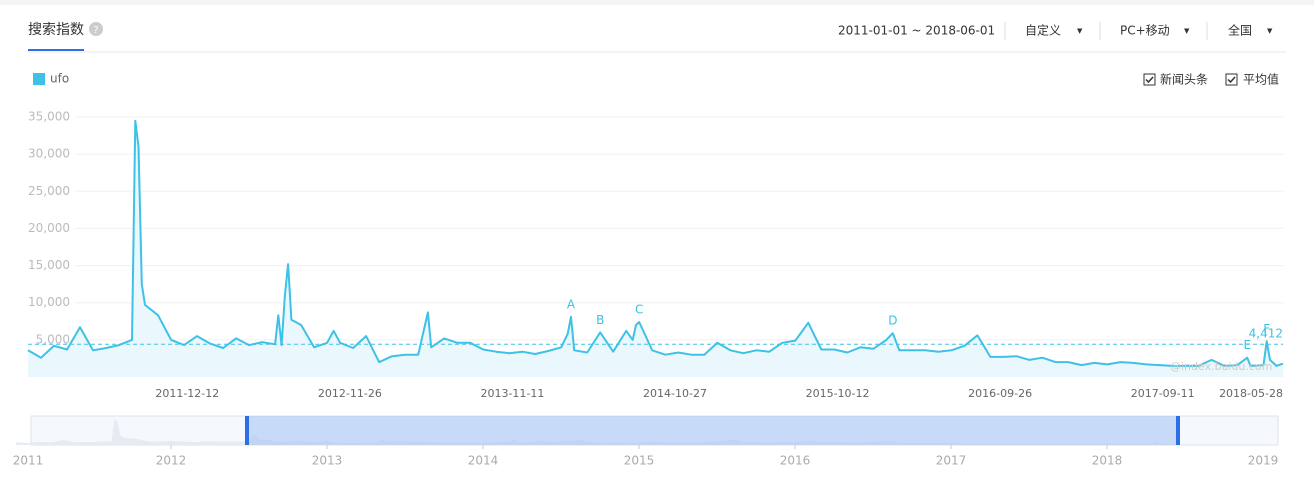 The image size is (1314, 488). What do you see at coordinates (49, 117) in the screenshot?
I see `y-tick-label: 35,000` at bounding box center [49, 117].